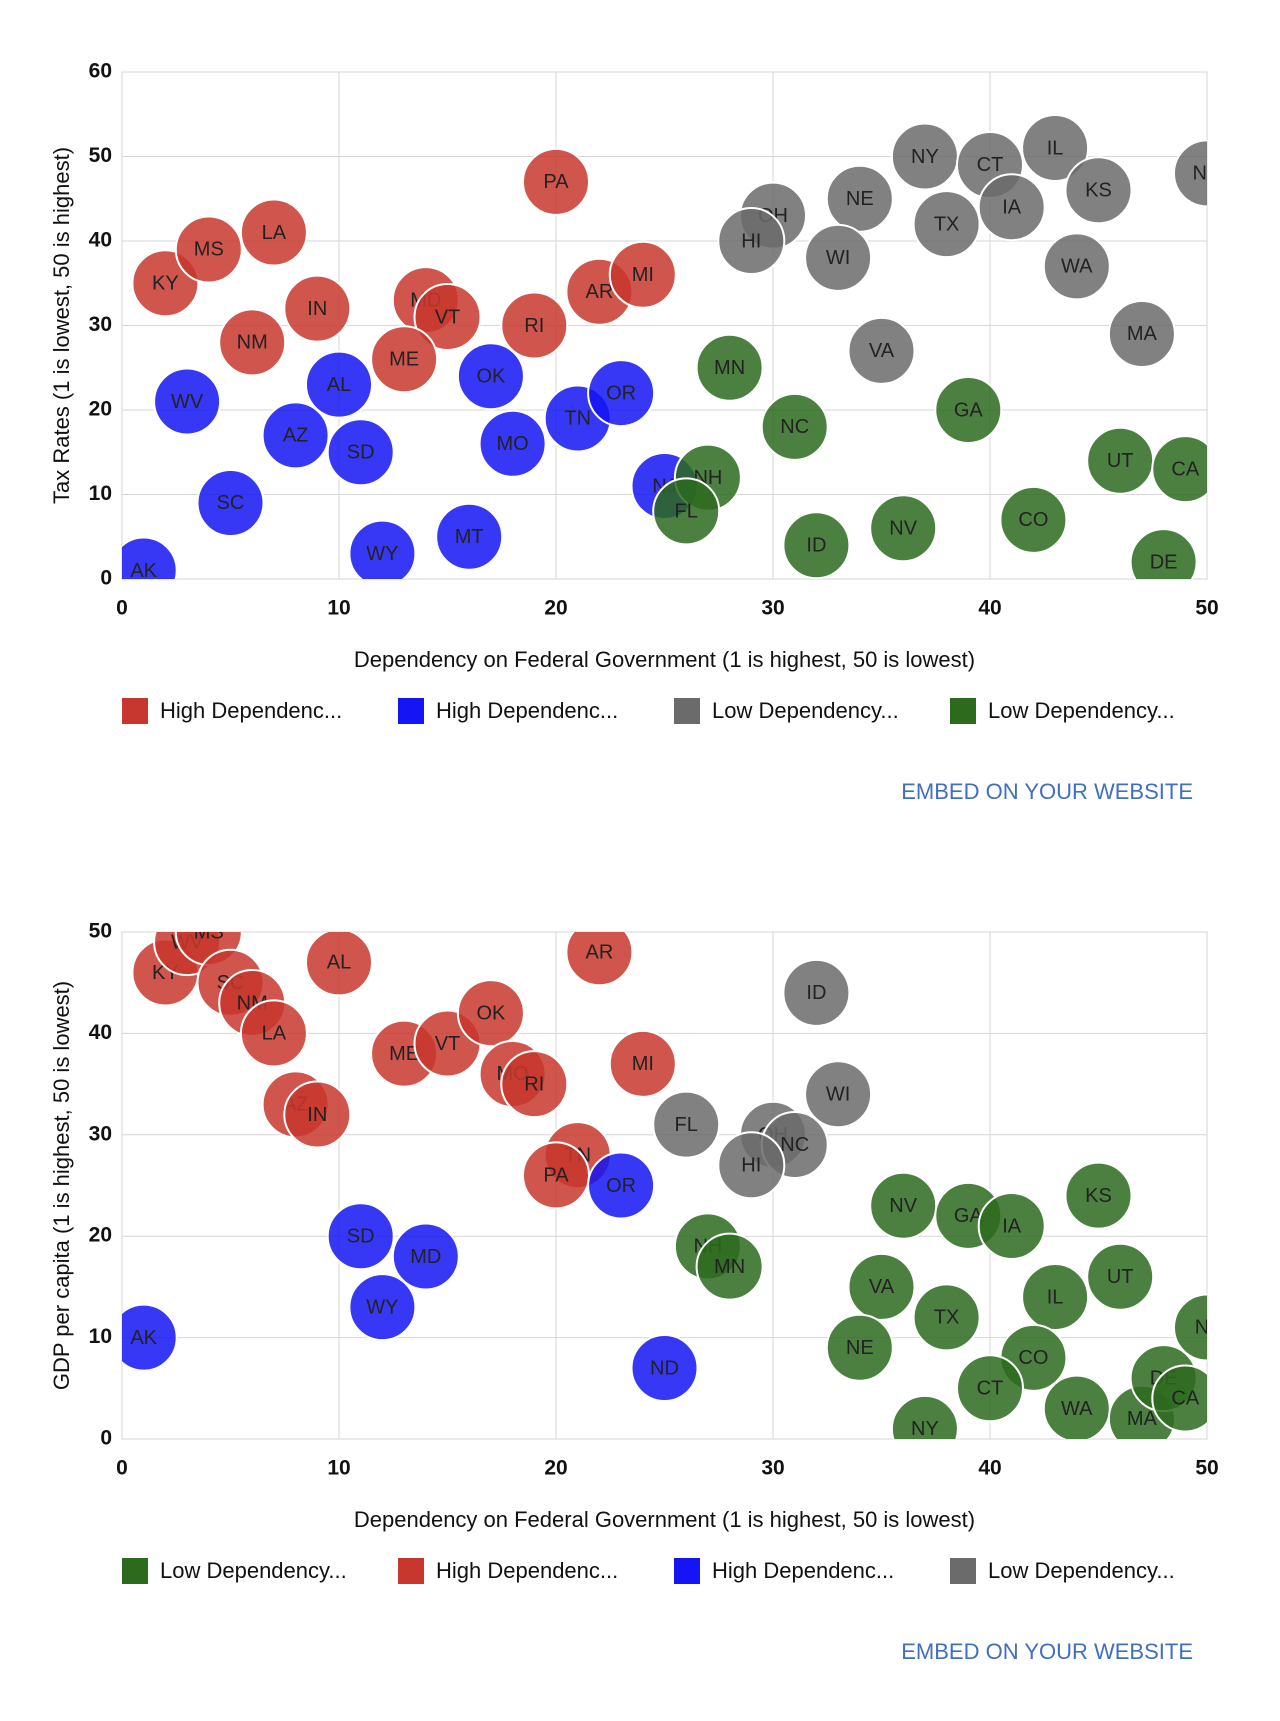 This screenshot has height=1721, width=1280. I want to click on bubble-label: CO, so click(1033, 1358).